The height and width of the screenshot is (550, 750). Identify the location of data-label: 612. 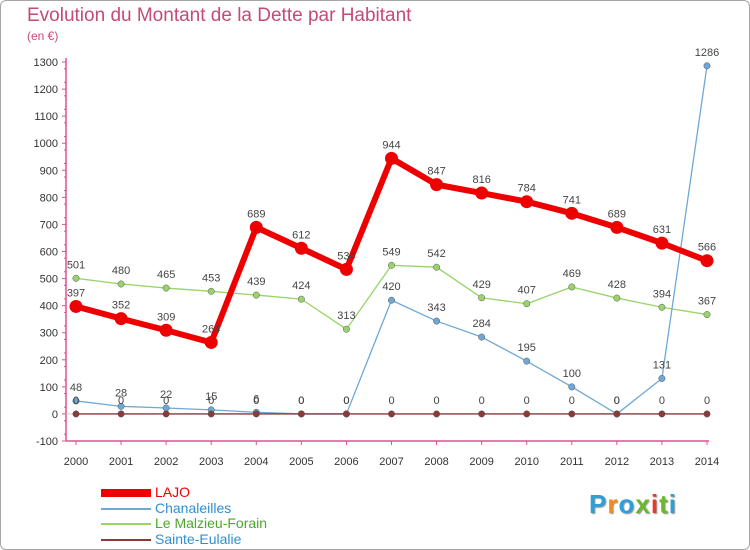
(301, 235).